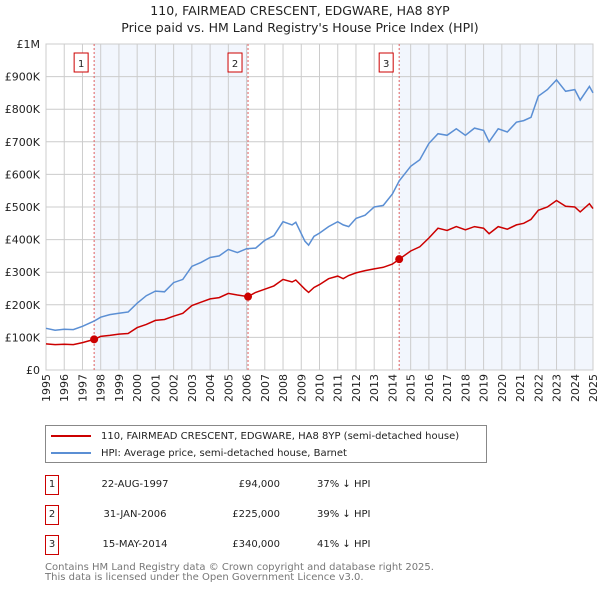 The height and width of the screenshot is (590, 600). What do you see at coordinates (392, 388) in the screenshot?
I see `x-tick-label: 2014` at bounding box center [392, 388].